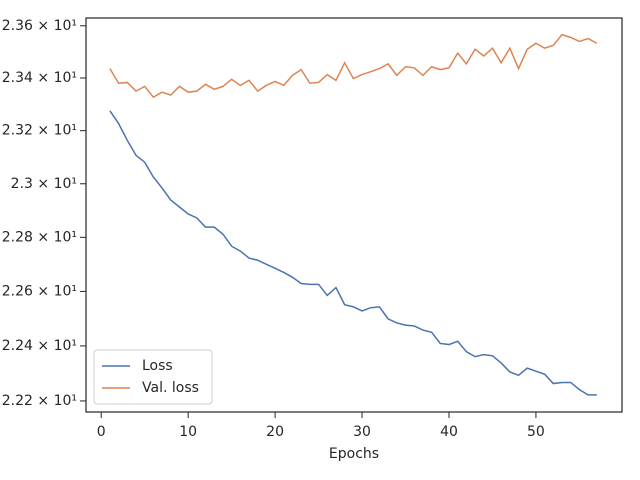 The height and width of the screenshot is (480, 640). What do you see at coordinates (39, 237) in the screenshot?
I see `y-tick-label: 2.28 × 10¹` at bounding box center [39, 237].